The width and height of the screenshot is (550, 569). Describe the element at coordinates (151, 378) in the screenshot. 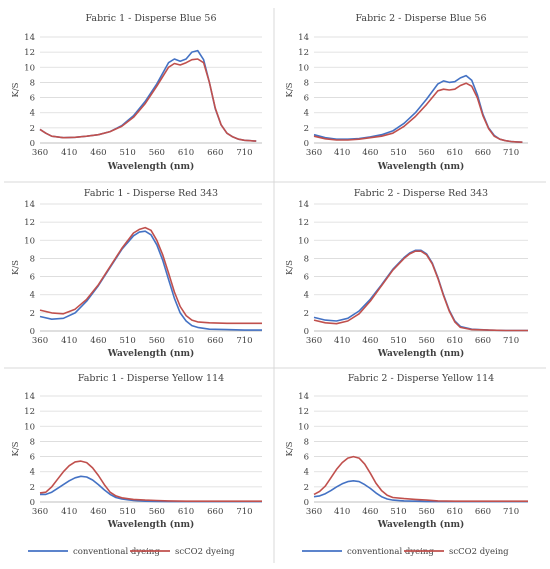

I see `chart-title: Fabric 1 - Disperse Yellow 114` at that location.